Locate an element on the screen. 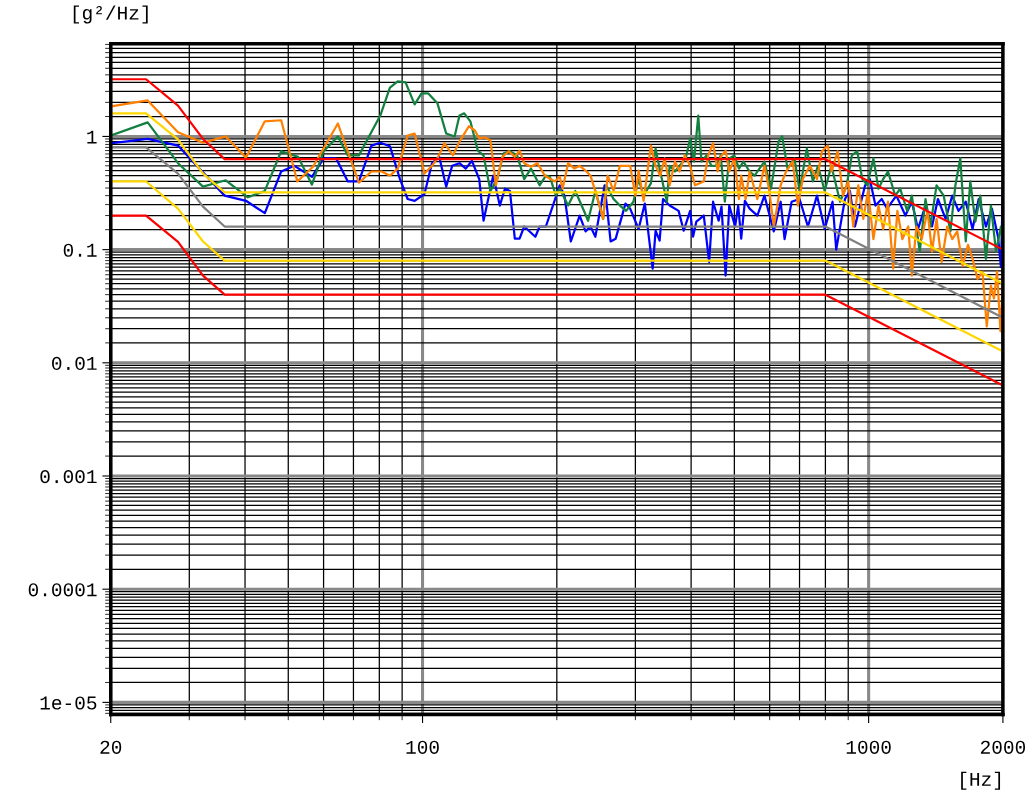  x-tick-label: 1000 is located at coordinates (868, 747).